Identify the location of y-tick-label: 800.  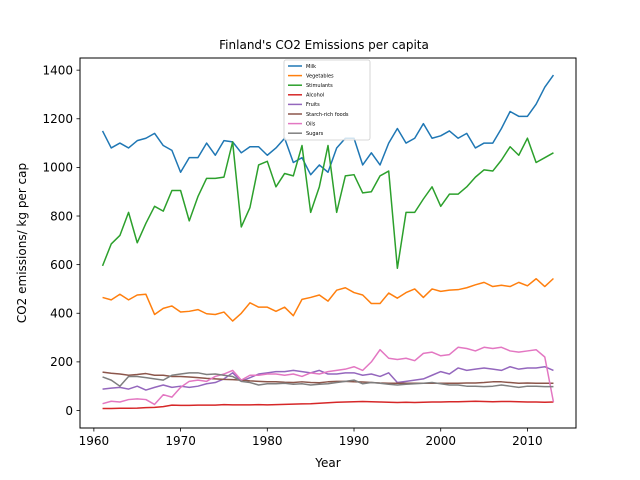
(61, 216).